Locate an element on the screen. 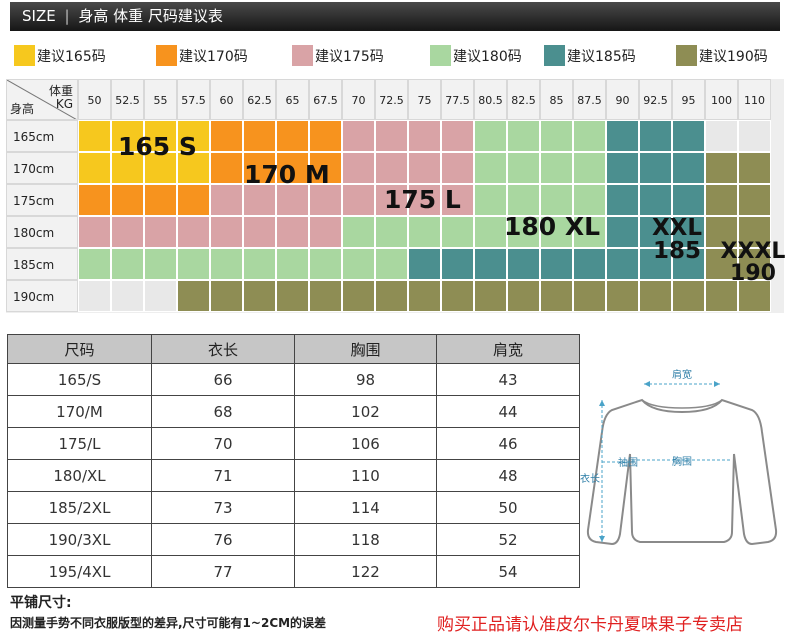 This screenshot has width=790, height=641. shop-notice: 购买正品请认准皮尔卡丹夏味果子专卖店 is located at coordinates (590, 625).